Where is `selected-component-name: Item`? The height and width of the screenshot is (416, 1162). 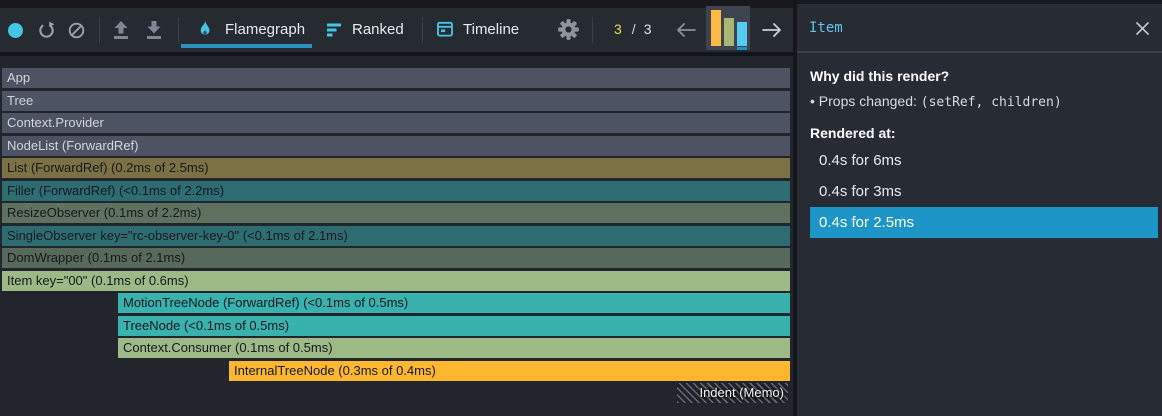 selected-component-name: Item is located at coordinates (826, 28).